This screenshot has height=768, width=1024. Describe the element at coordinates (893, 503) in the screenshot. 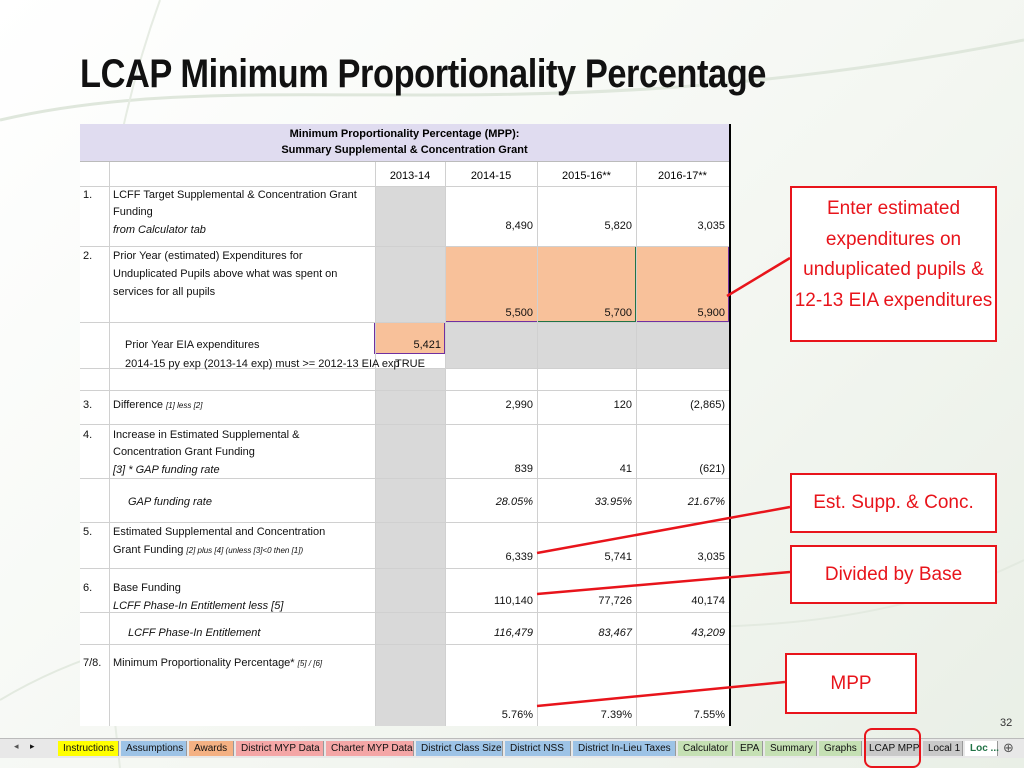

I see `callout-est-supp-conc: Est. Supp. & Conc.` at that location.